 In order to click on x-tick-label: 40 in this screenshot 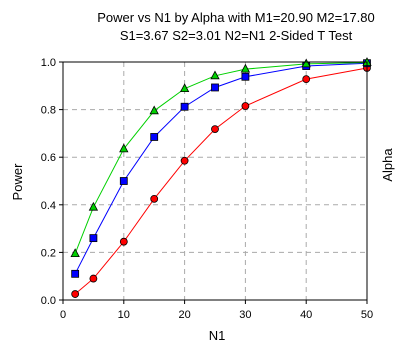, I will do `click(306, 315)`.